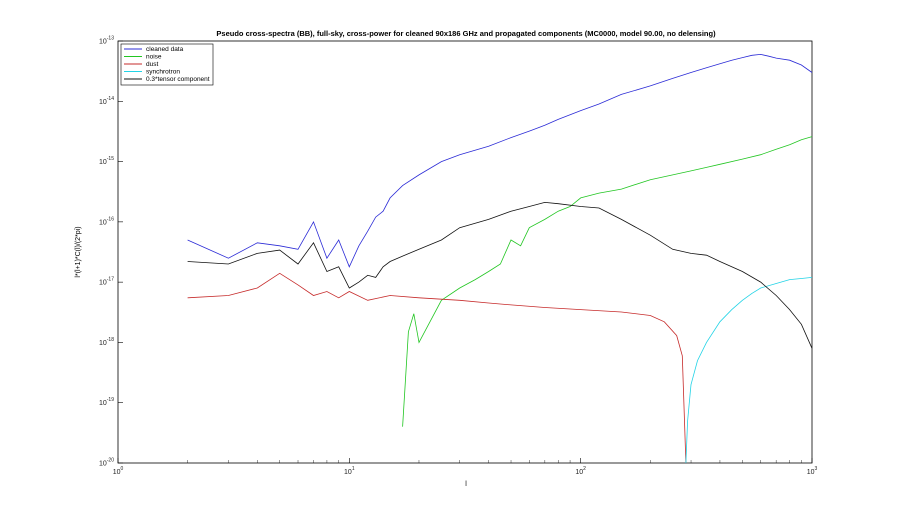 This screenshot has width=900, height=521. What do you see at coordinates (580, 471) in the screenshot?
I see `x-tick-label: 10²` at bounding box center [580, 471].